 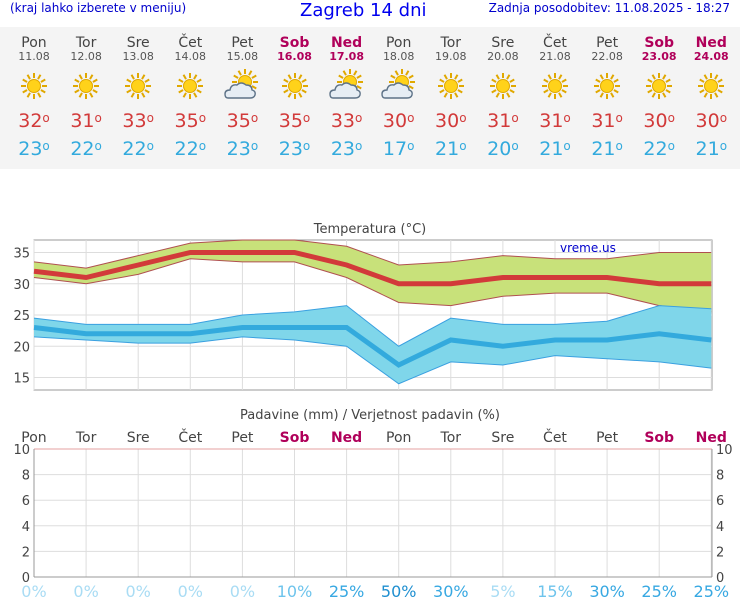 What do you see at coordinates (370, 415) in the screenshot?
I see `chart-title: Padavine (mm) / Verjetnost padavin (%)` at bounding box center [370, 415].